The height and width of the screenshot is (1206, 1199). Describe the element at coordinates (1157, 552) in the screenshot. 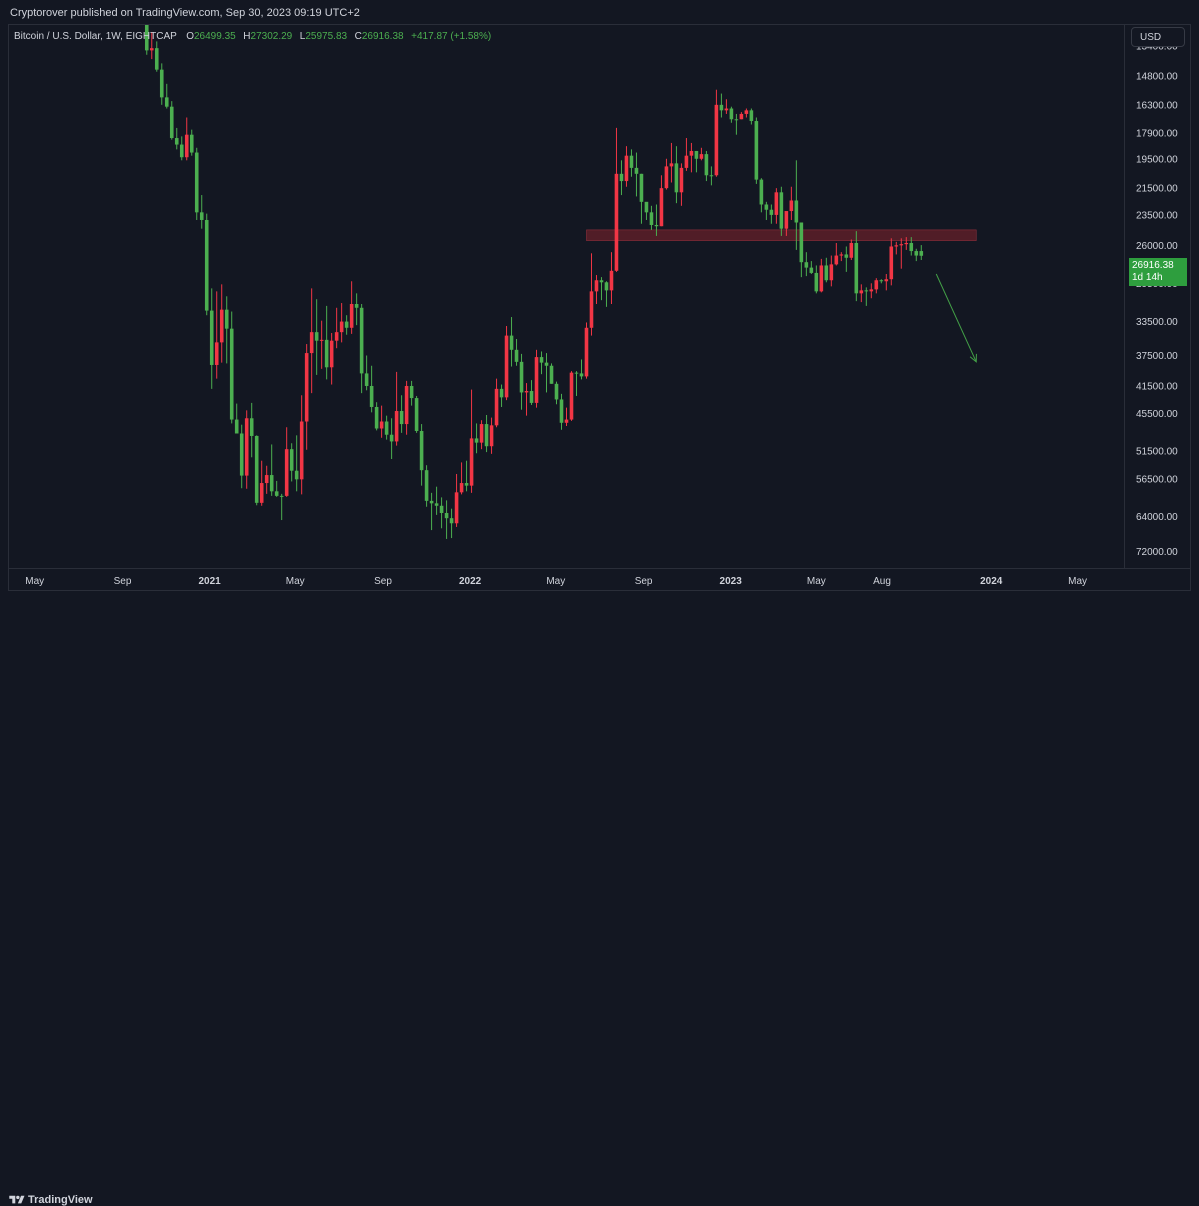

I see `price-tick-label: 72000.00` at that location.